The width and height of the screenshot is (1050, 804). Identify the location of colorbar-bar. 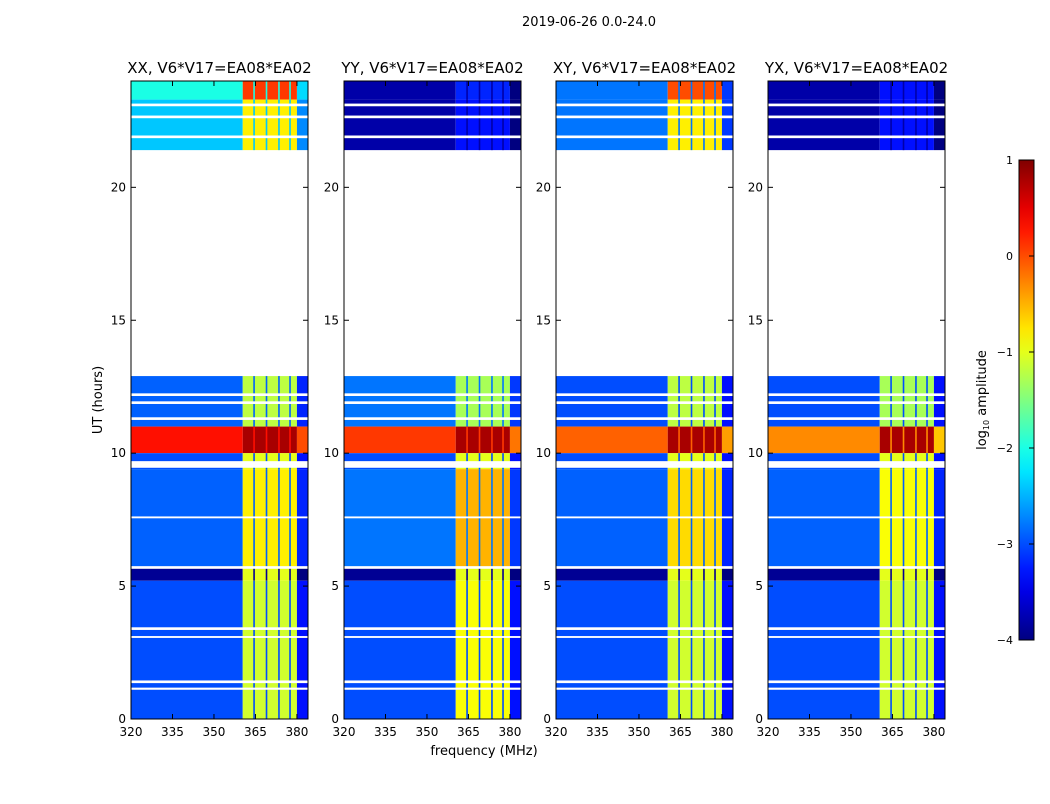
(1026, 400).